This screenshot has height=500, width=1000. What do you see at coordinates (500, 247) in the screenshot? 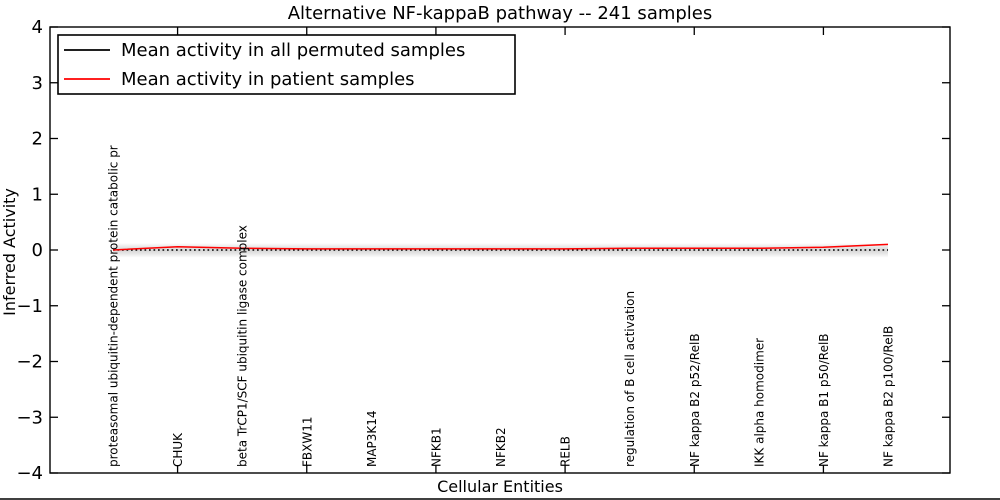
I see `series-line-patient` at bounding box center [500, 247].